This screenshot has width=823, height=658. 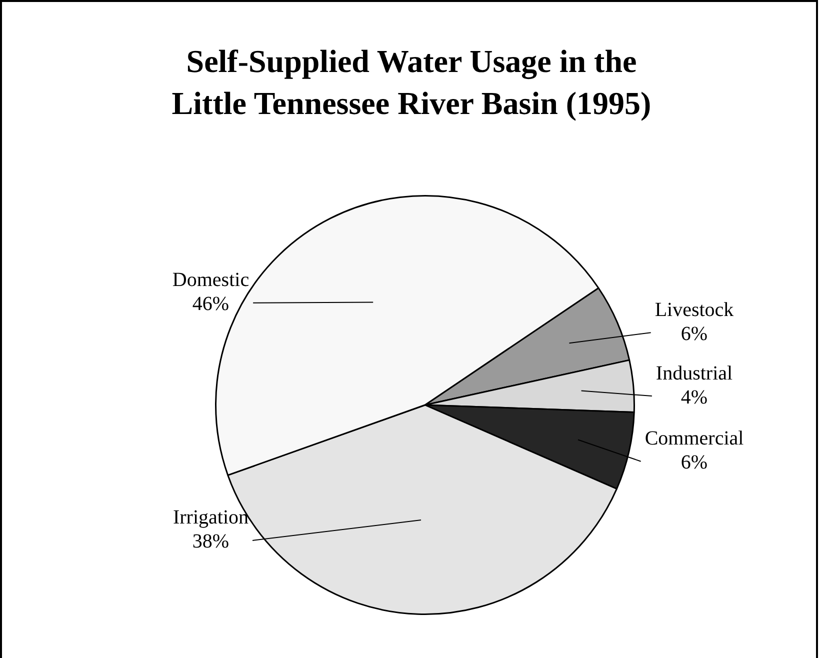 I want to click on slice-label: Livestock, so click(x=694, y=309).